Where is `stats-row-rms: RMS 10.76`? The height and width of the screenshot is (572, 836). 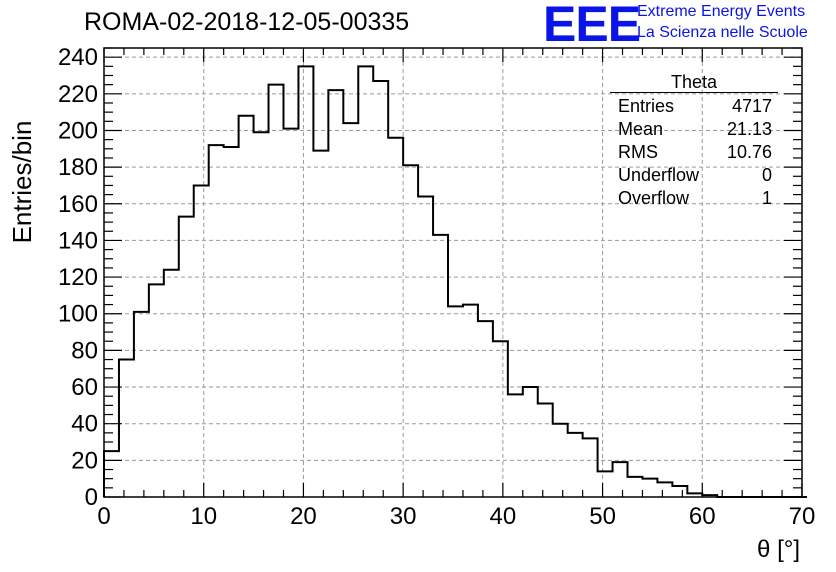
stats-row-rms: RMS 10.76 is located at coordinates (694, 152).